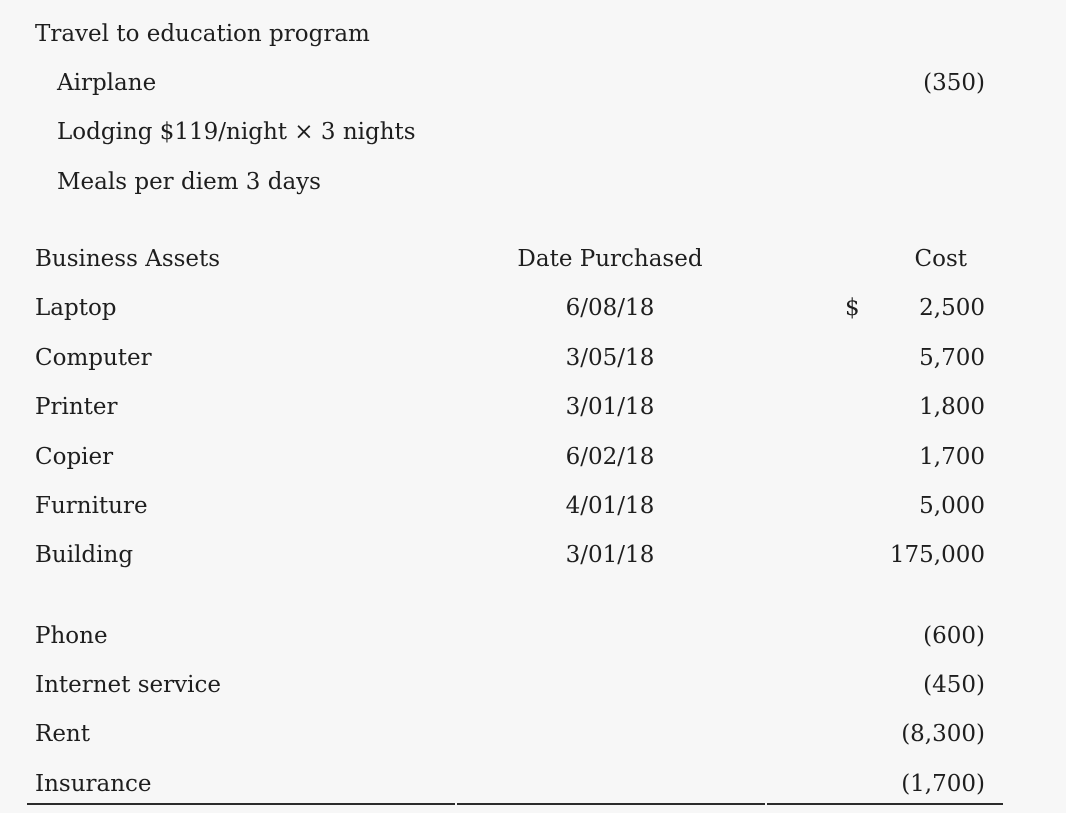 The width and height of the screenshot is (1066, 813). Describe the element at coordinates (952, 407) in the screenshot. I see `asset-cost-value: 1,800` at that location.